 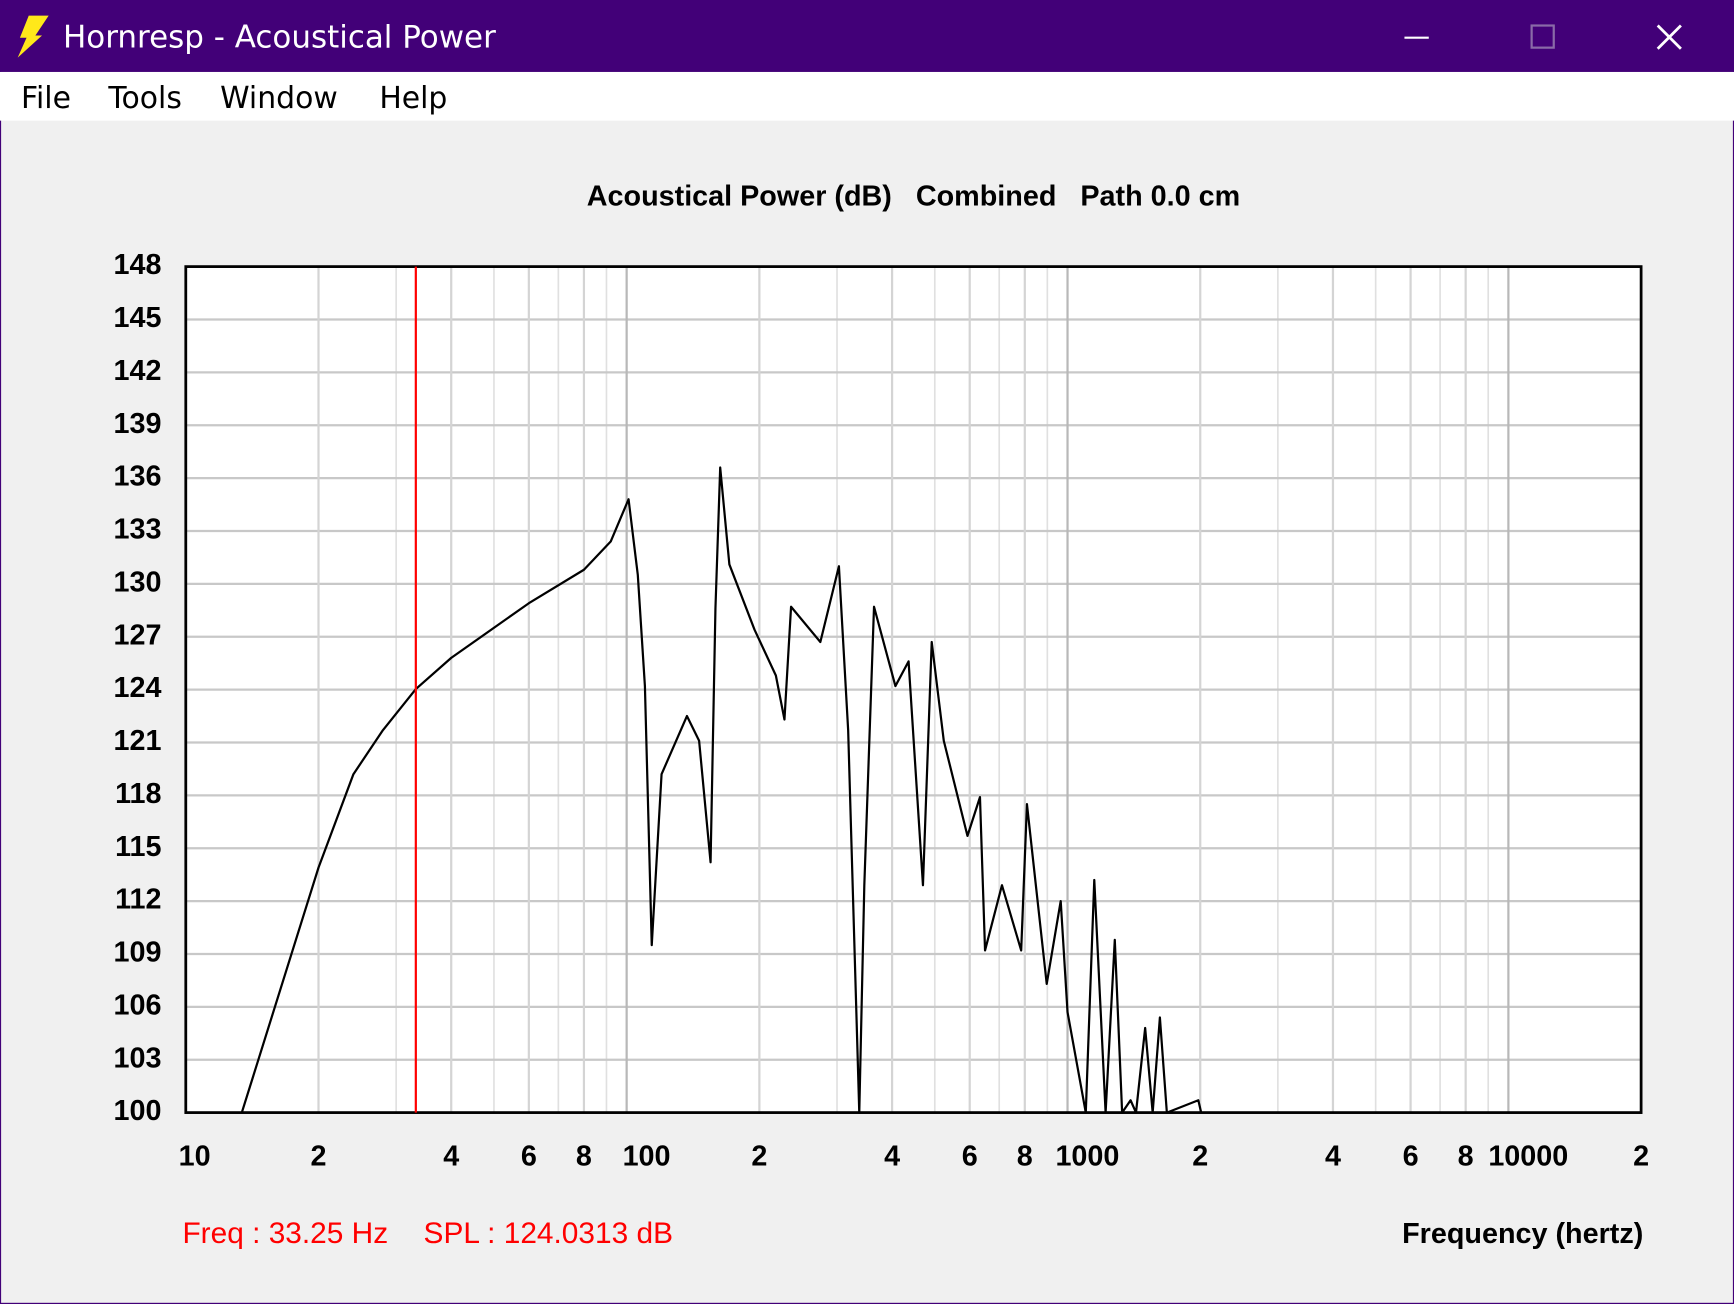 I want to click on x-tick-label: 10, so click(x=195, y=1157).